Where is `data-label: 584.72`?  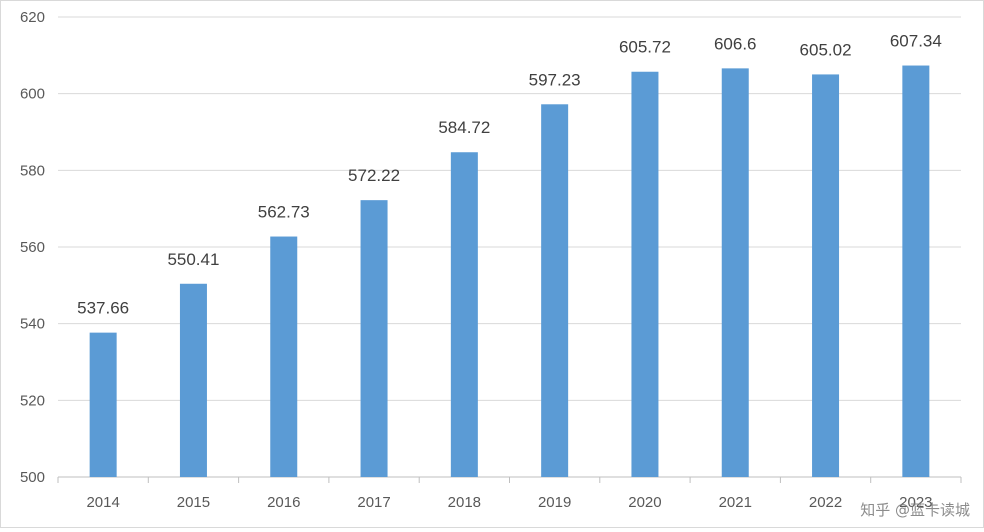 data-label: 584.72 is located at coordinates (464, 127).